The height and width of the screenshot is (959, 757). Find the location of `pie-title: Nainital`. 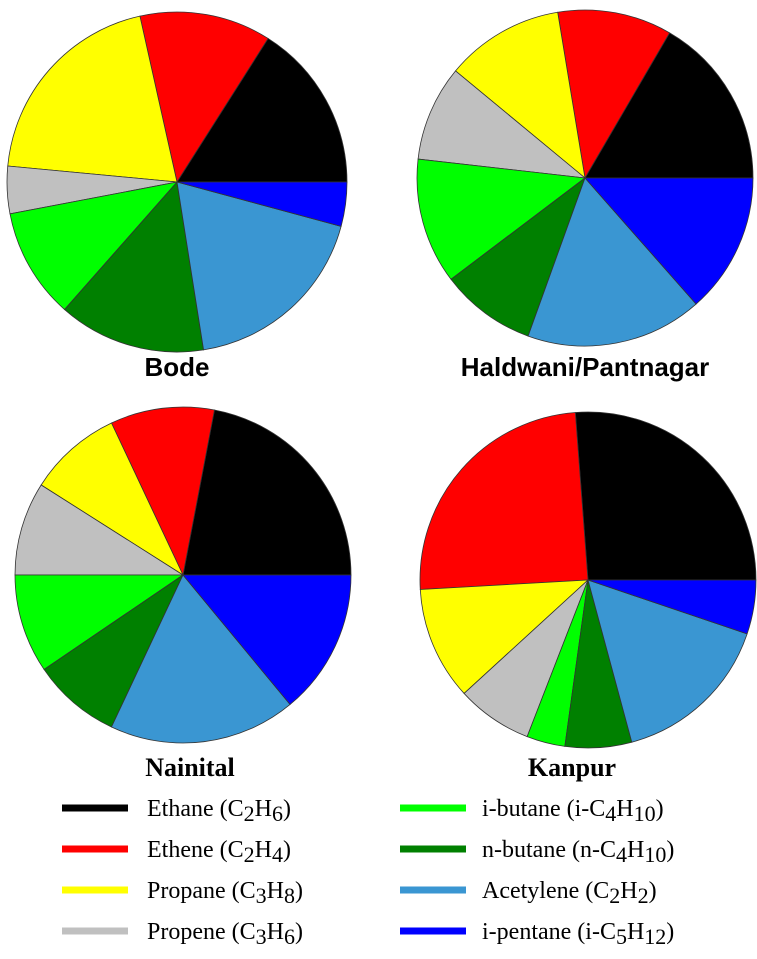

pie-title: Nainital is located at coordinates (190, 767).